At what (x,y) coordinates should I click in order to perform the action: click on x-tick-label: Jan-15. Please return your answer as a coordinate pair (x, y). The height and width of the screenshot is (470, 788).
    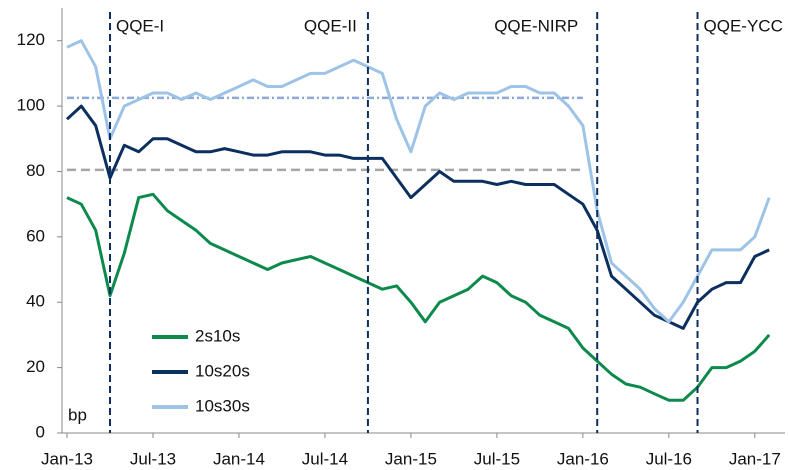
    Looking at the image, I should click on (411, 458).